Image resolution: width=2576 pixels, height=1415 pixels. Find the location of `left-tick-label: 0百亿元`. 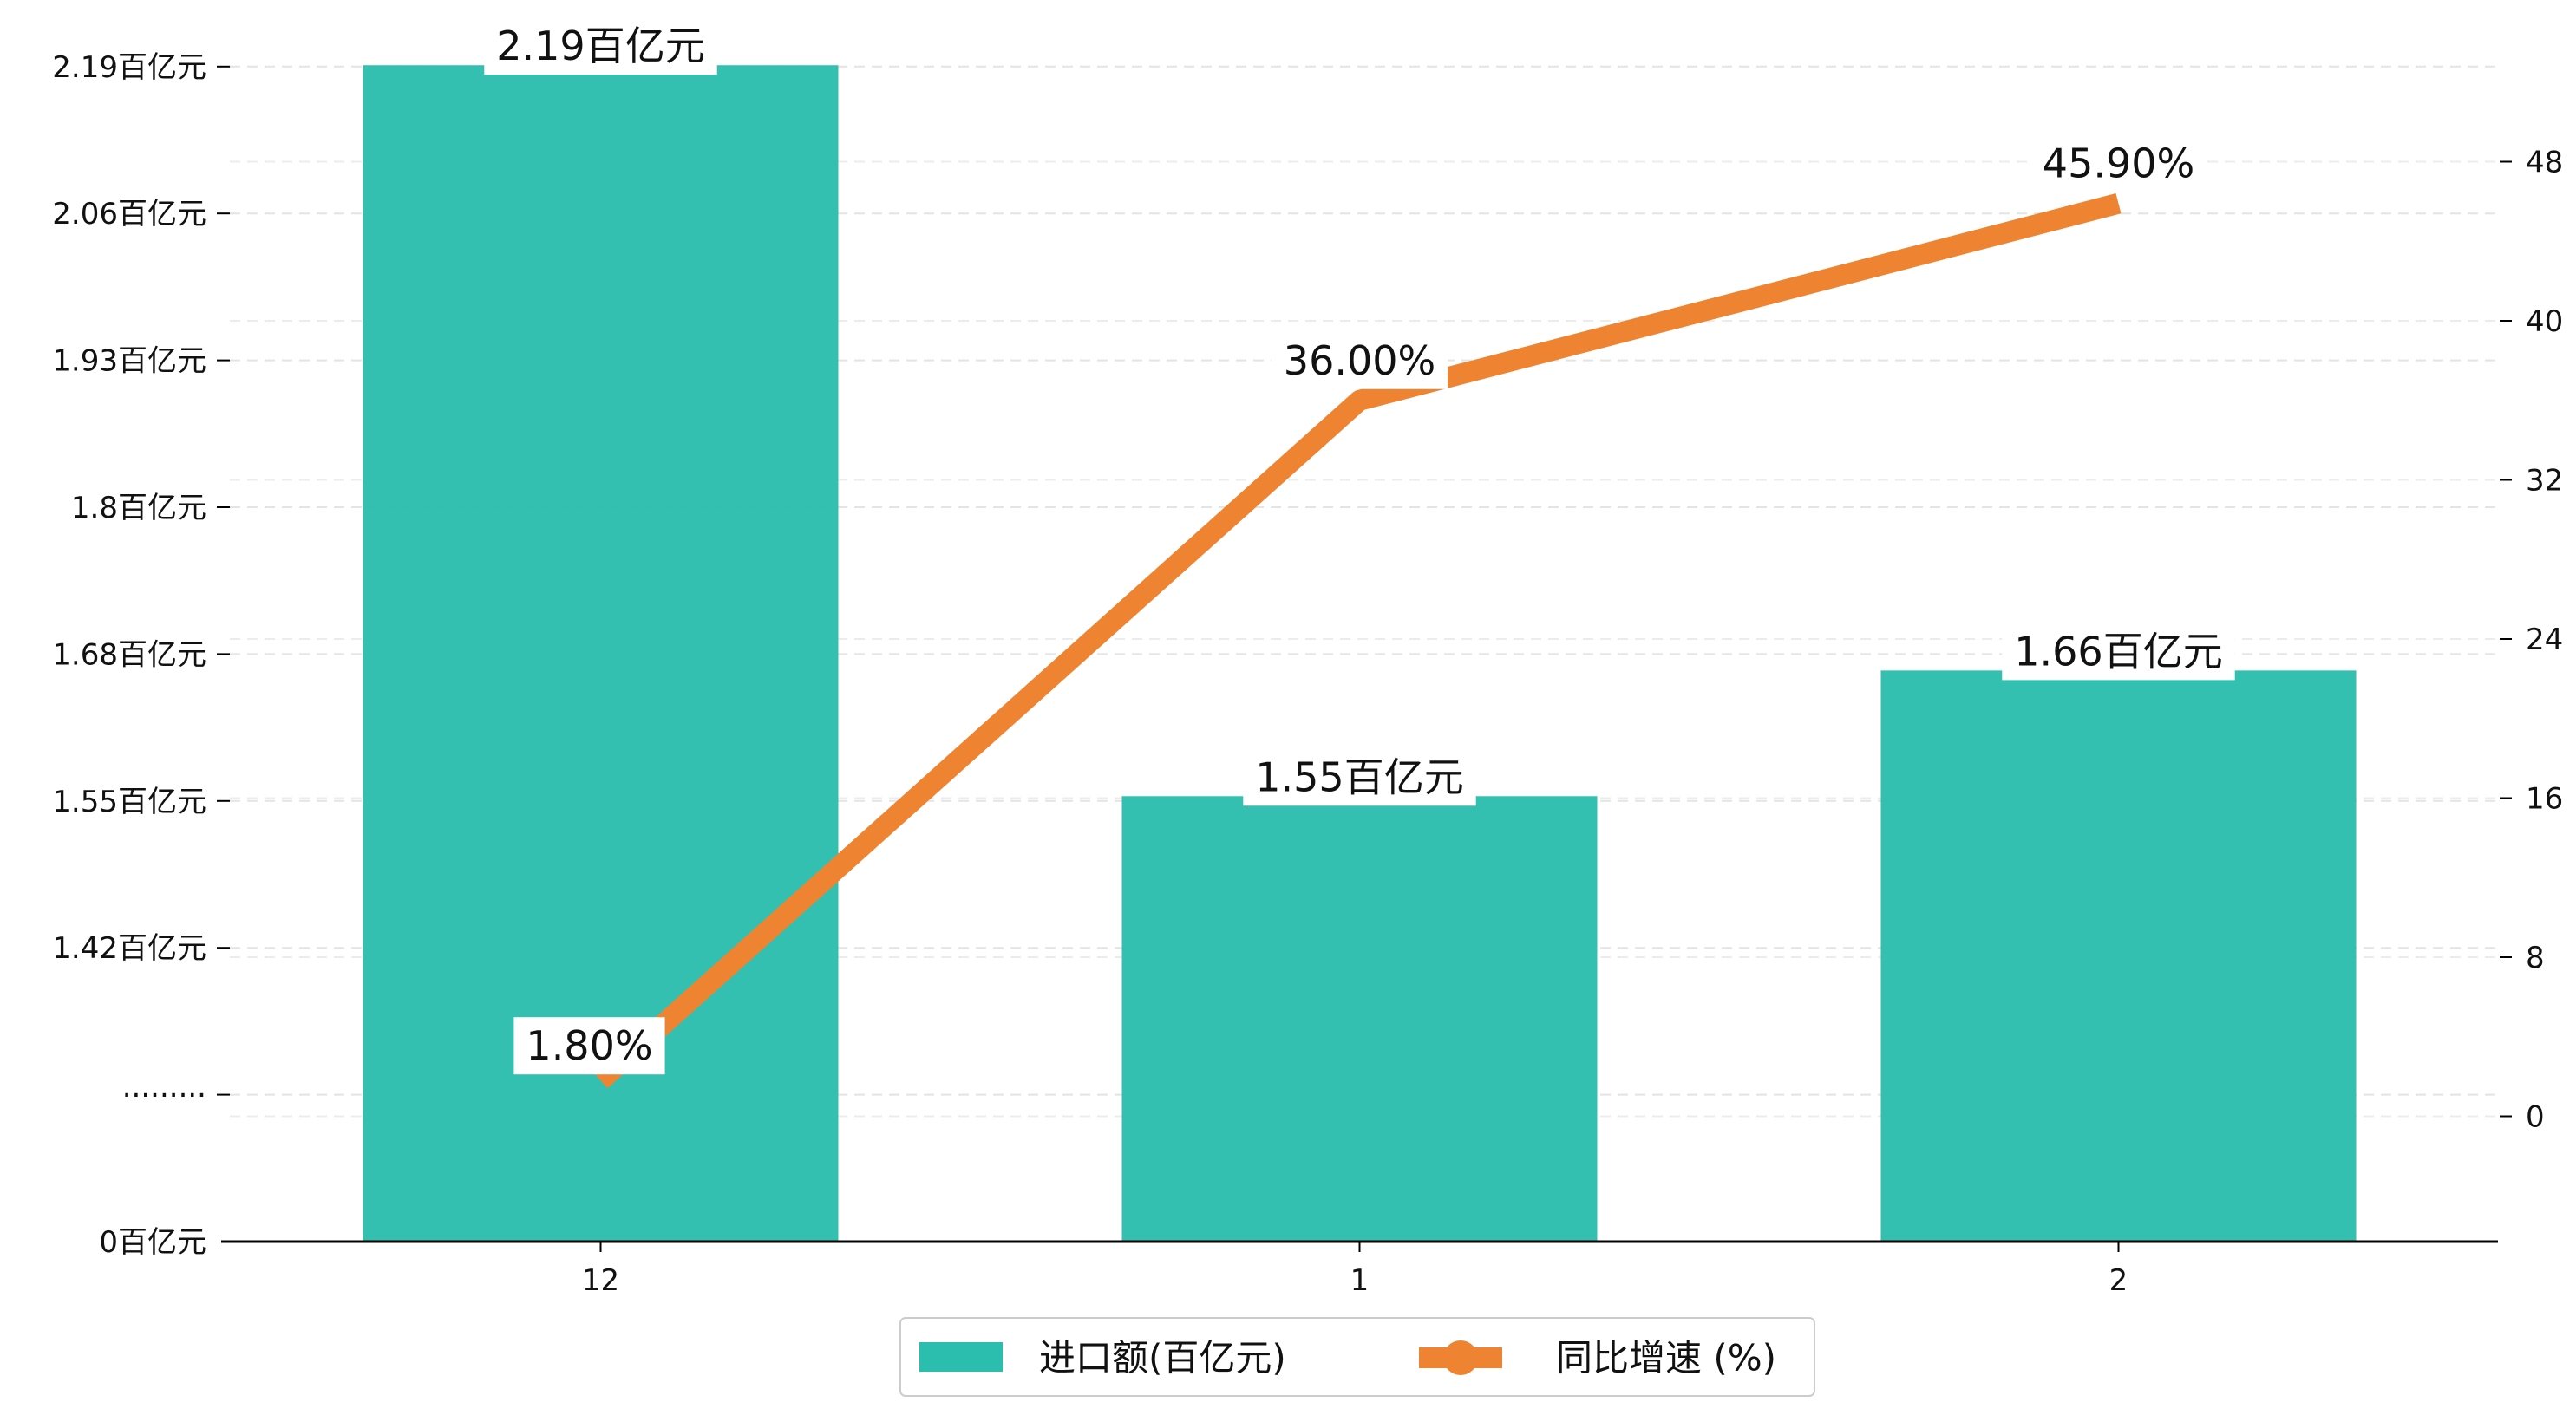

left-tick-label: 0百亿元 is located at coordinates (152, 1242).